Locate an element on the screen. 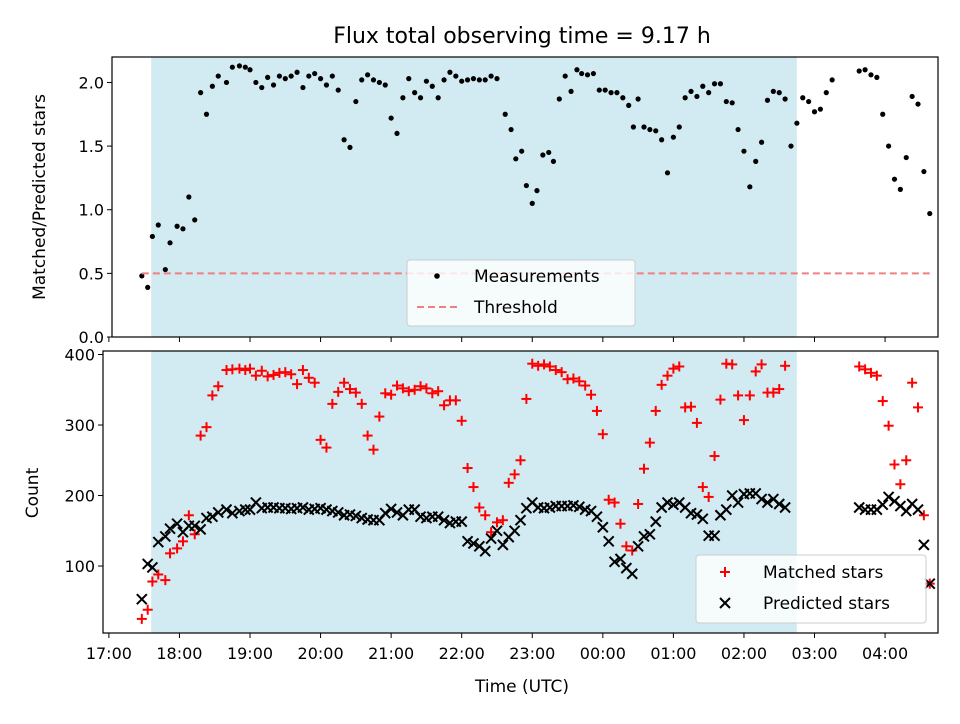  legend-predicted-marker is located at coordinates (725, 603).